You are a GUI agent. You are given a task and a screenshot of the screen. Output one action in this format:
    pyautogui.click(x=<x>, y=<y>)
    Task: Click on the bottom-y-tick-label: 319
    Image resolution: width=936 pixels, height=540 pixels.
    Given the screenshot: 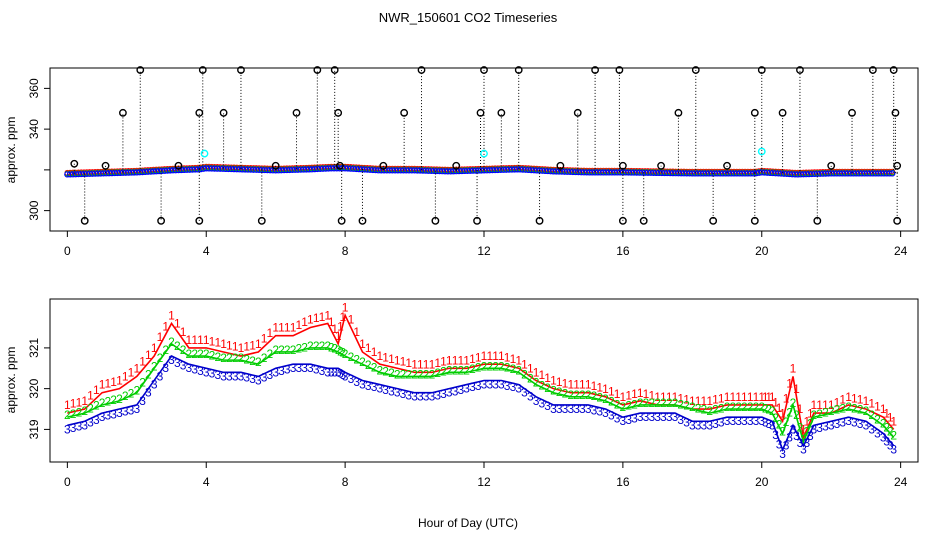 What is the action you would take?
    pyautogui.click(x=34, y=429)
    